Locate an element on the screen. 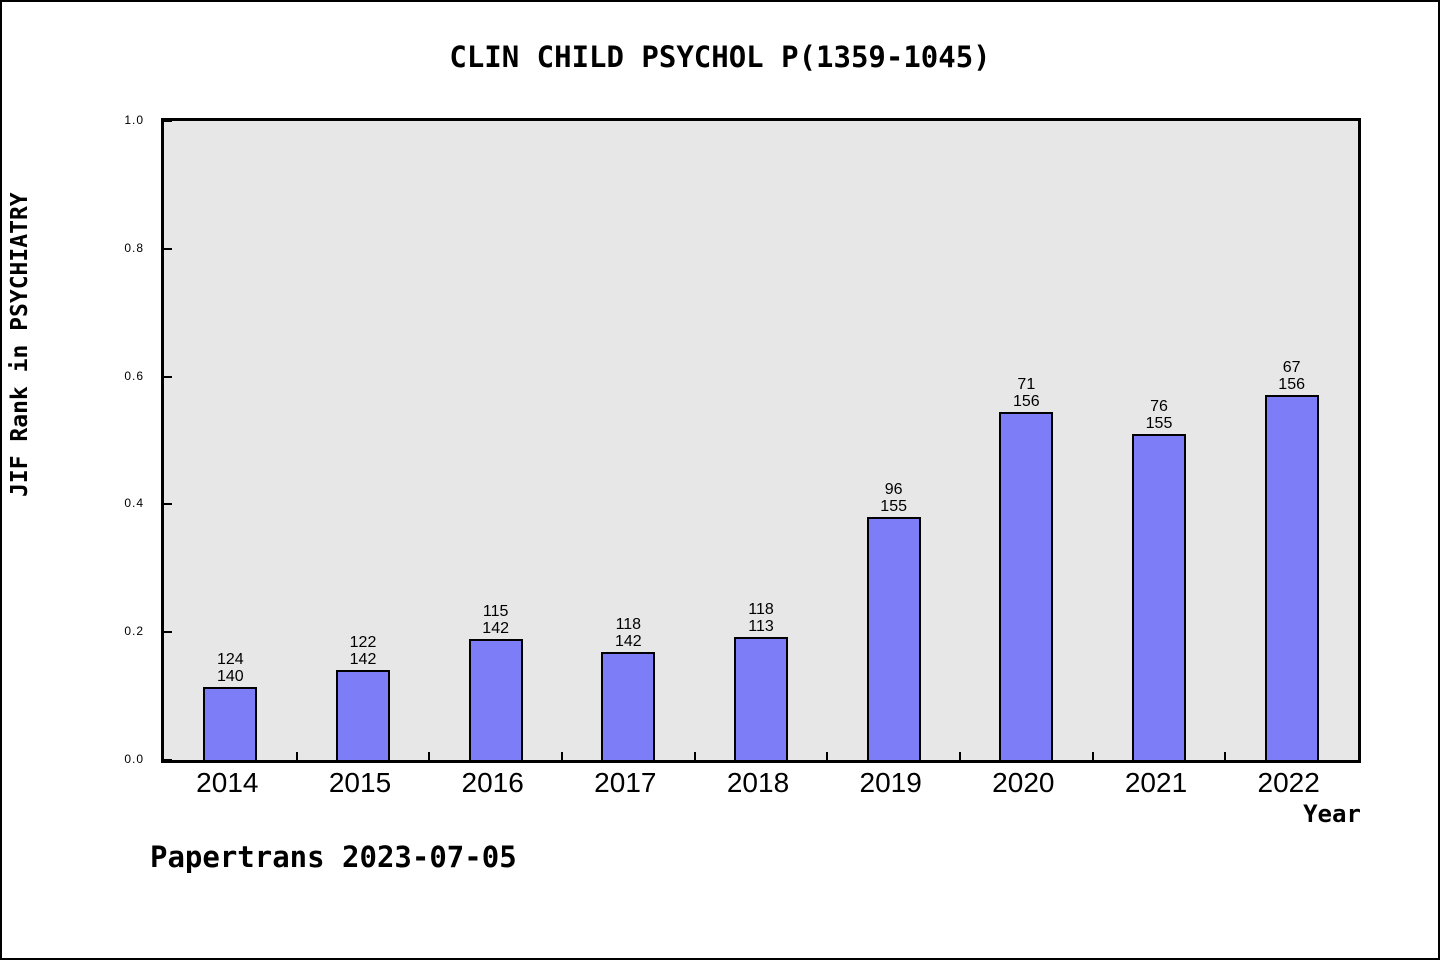  bar-rank-value: 124 is located at coordinates (230, 659).